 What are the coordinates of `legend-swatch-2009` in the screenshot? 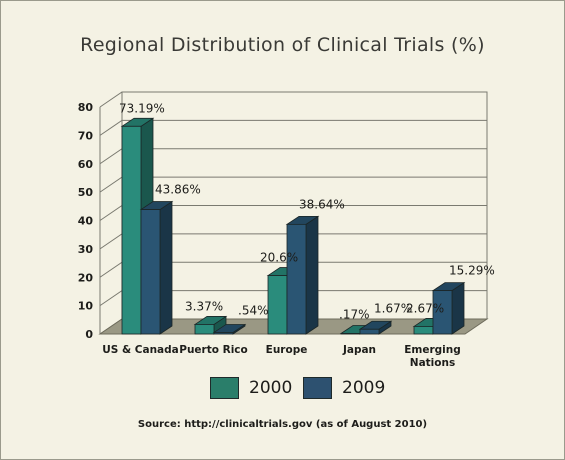 It's located at (317, 388).